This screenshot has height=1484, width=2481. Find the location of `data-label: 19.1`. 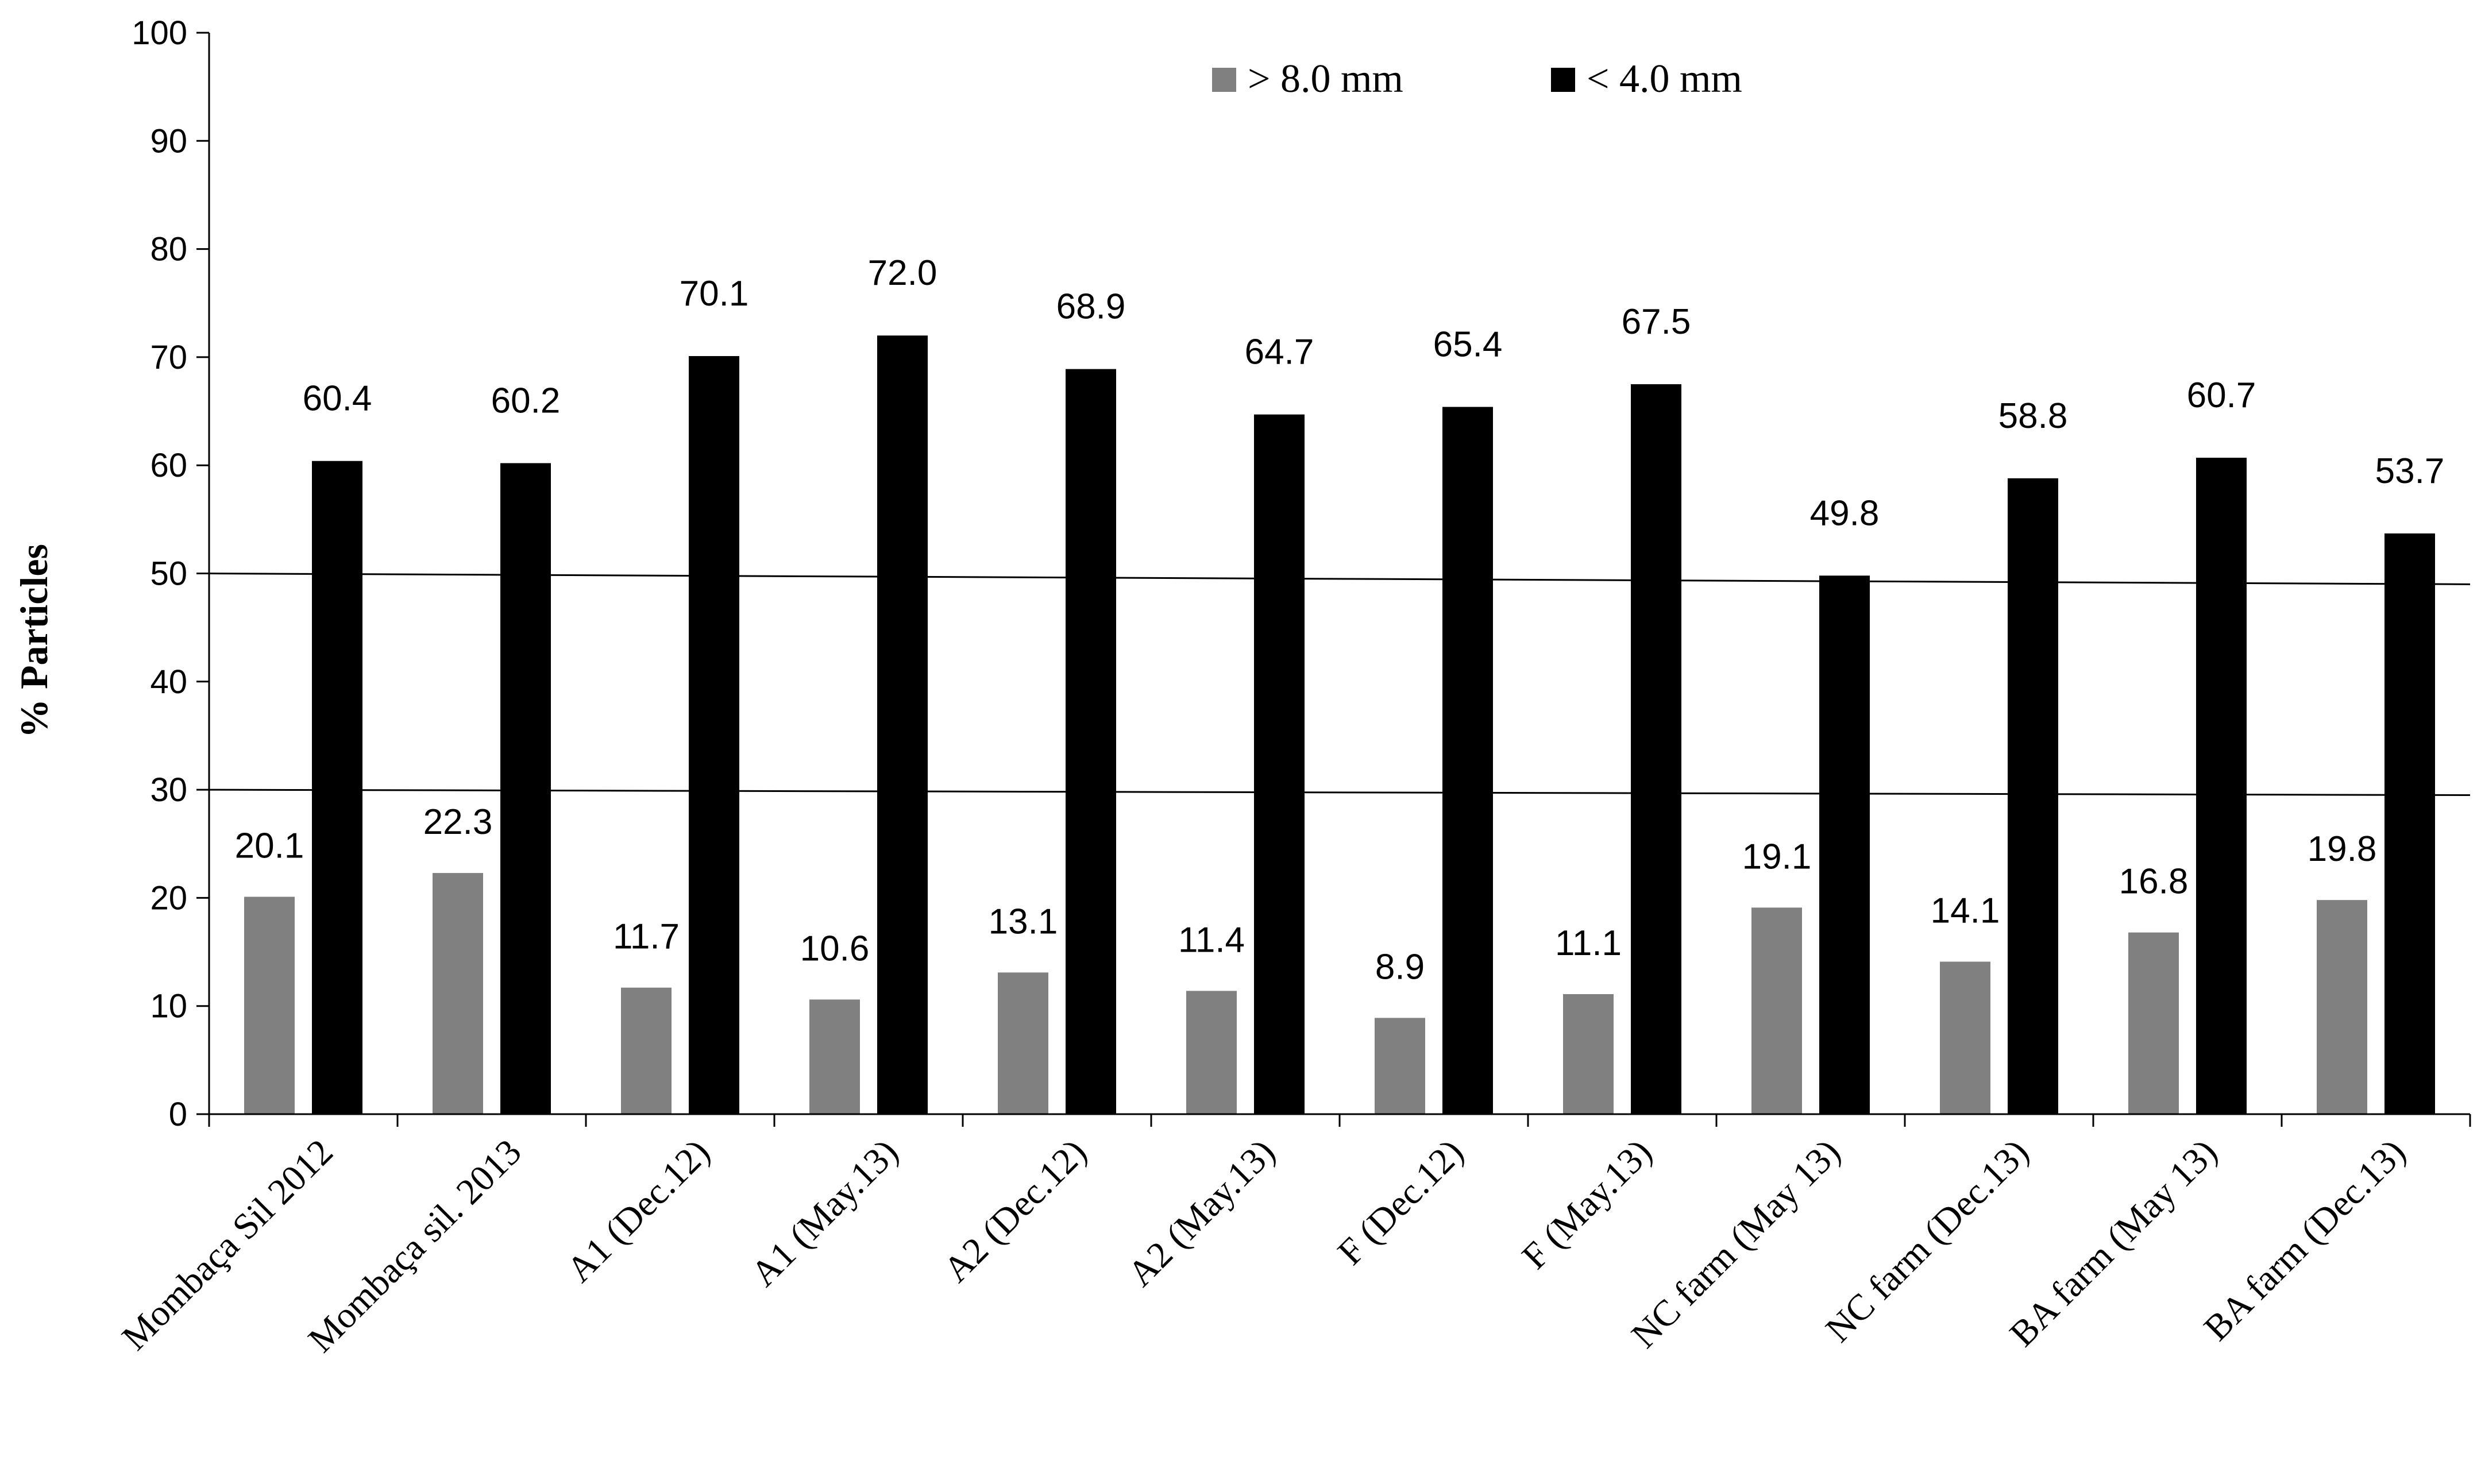

data-label: 19.1 is located at coordinates (1777, 856).